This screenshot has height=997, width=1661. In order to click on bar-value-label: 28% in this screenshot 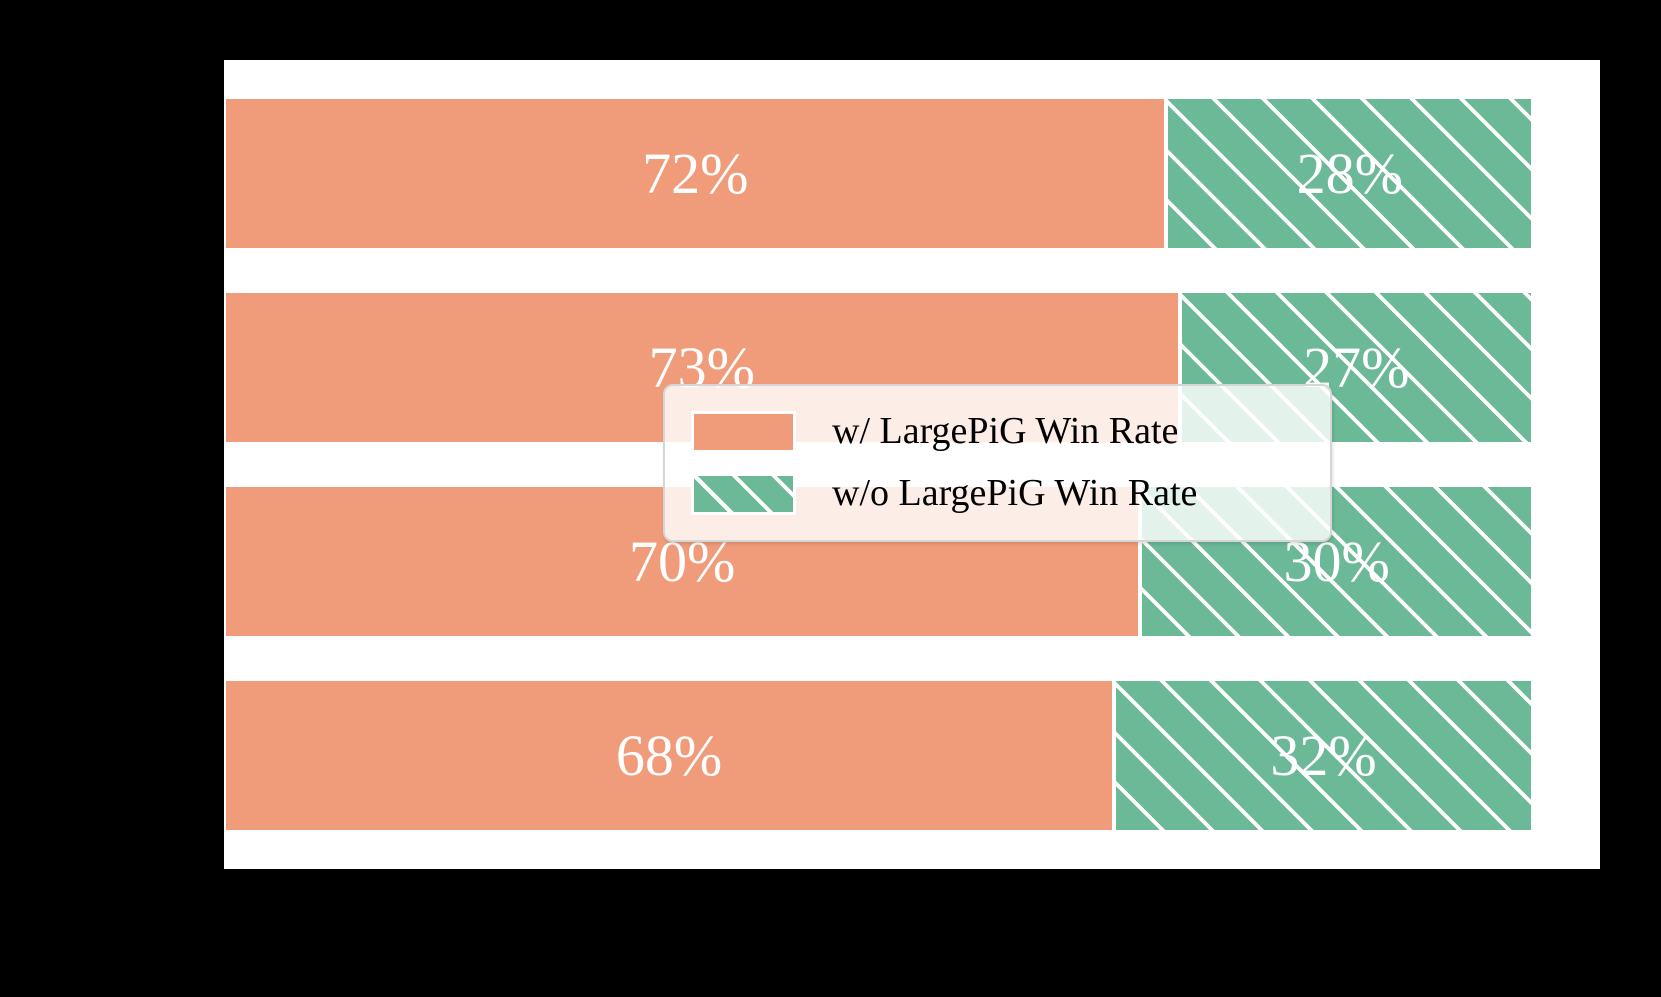, I will do `click(1349, 173)`.